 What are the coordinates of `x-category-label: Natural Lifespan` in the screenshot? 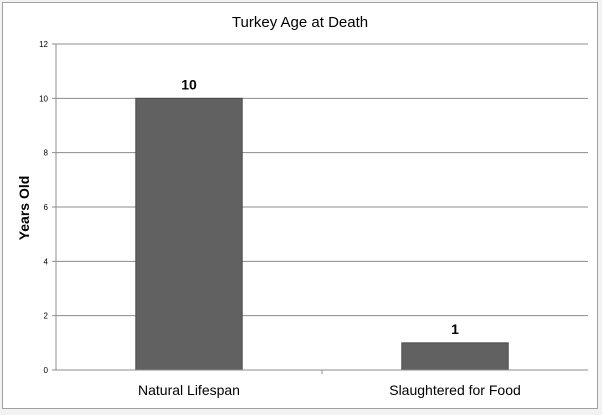 It's located at (189, 390).